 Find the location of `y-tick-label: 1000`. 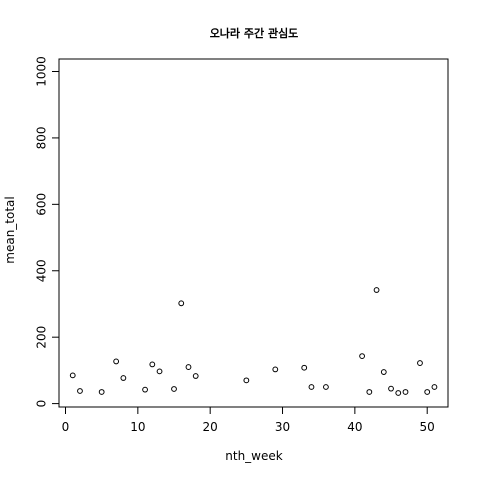

y-tick-label: 1000 is located at coordinates (42, 71).